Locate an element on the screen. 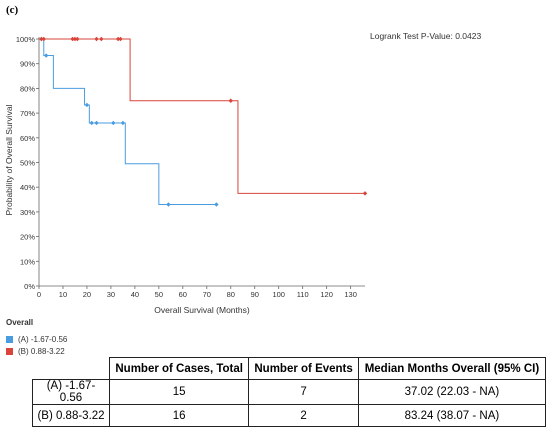 This screenshot has height=427, width=550. x-tick-label: 20 is located at coordinates (87, 294).